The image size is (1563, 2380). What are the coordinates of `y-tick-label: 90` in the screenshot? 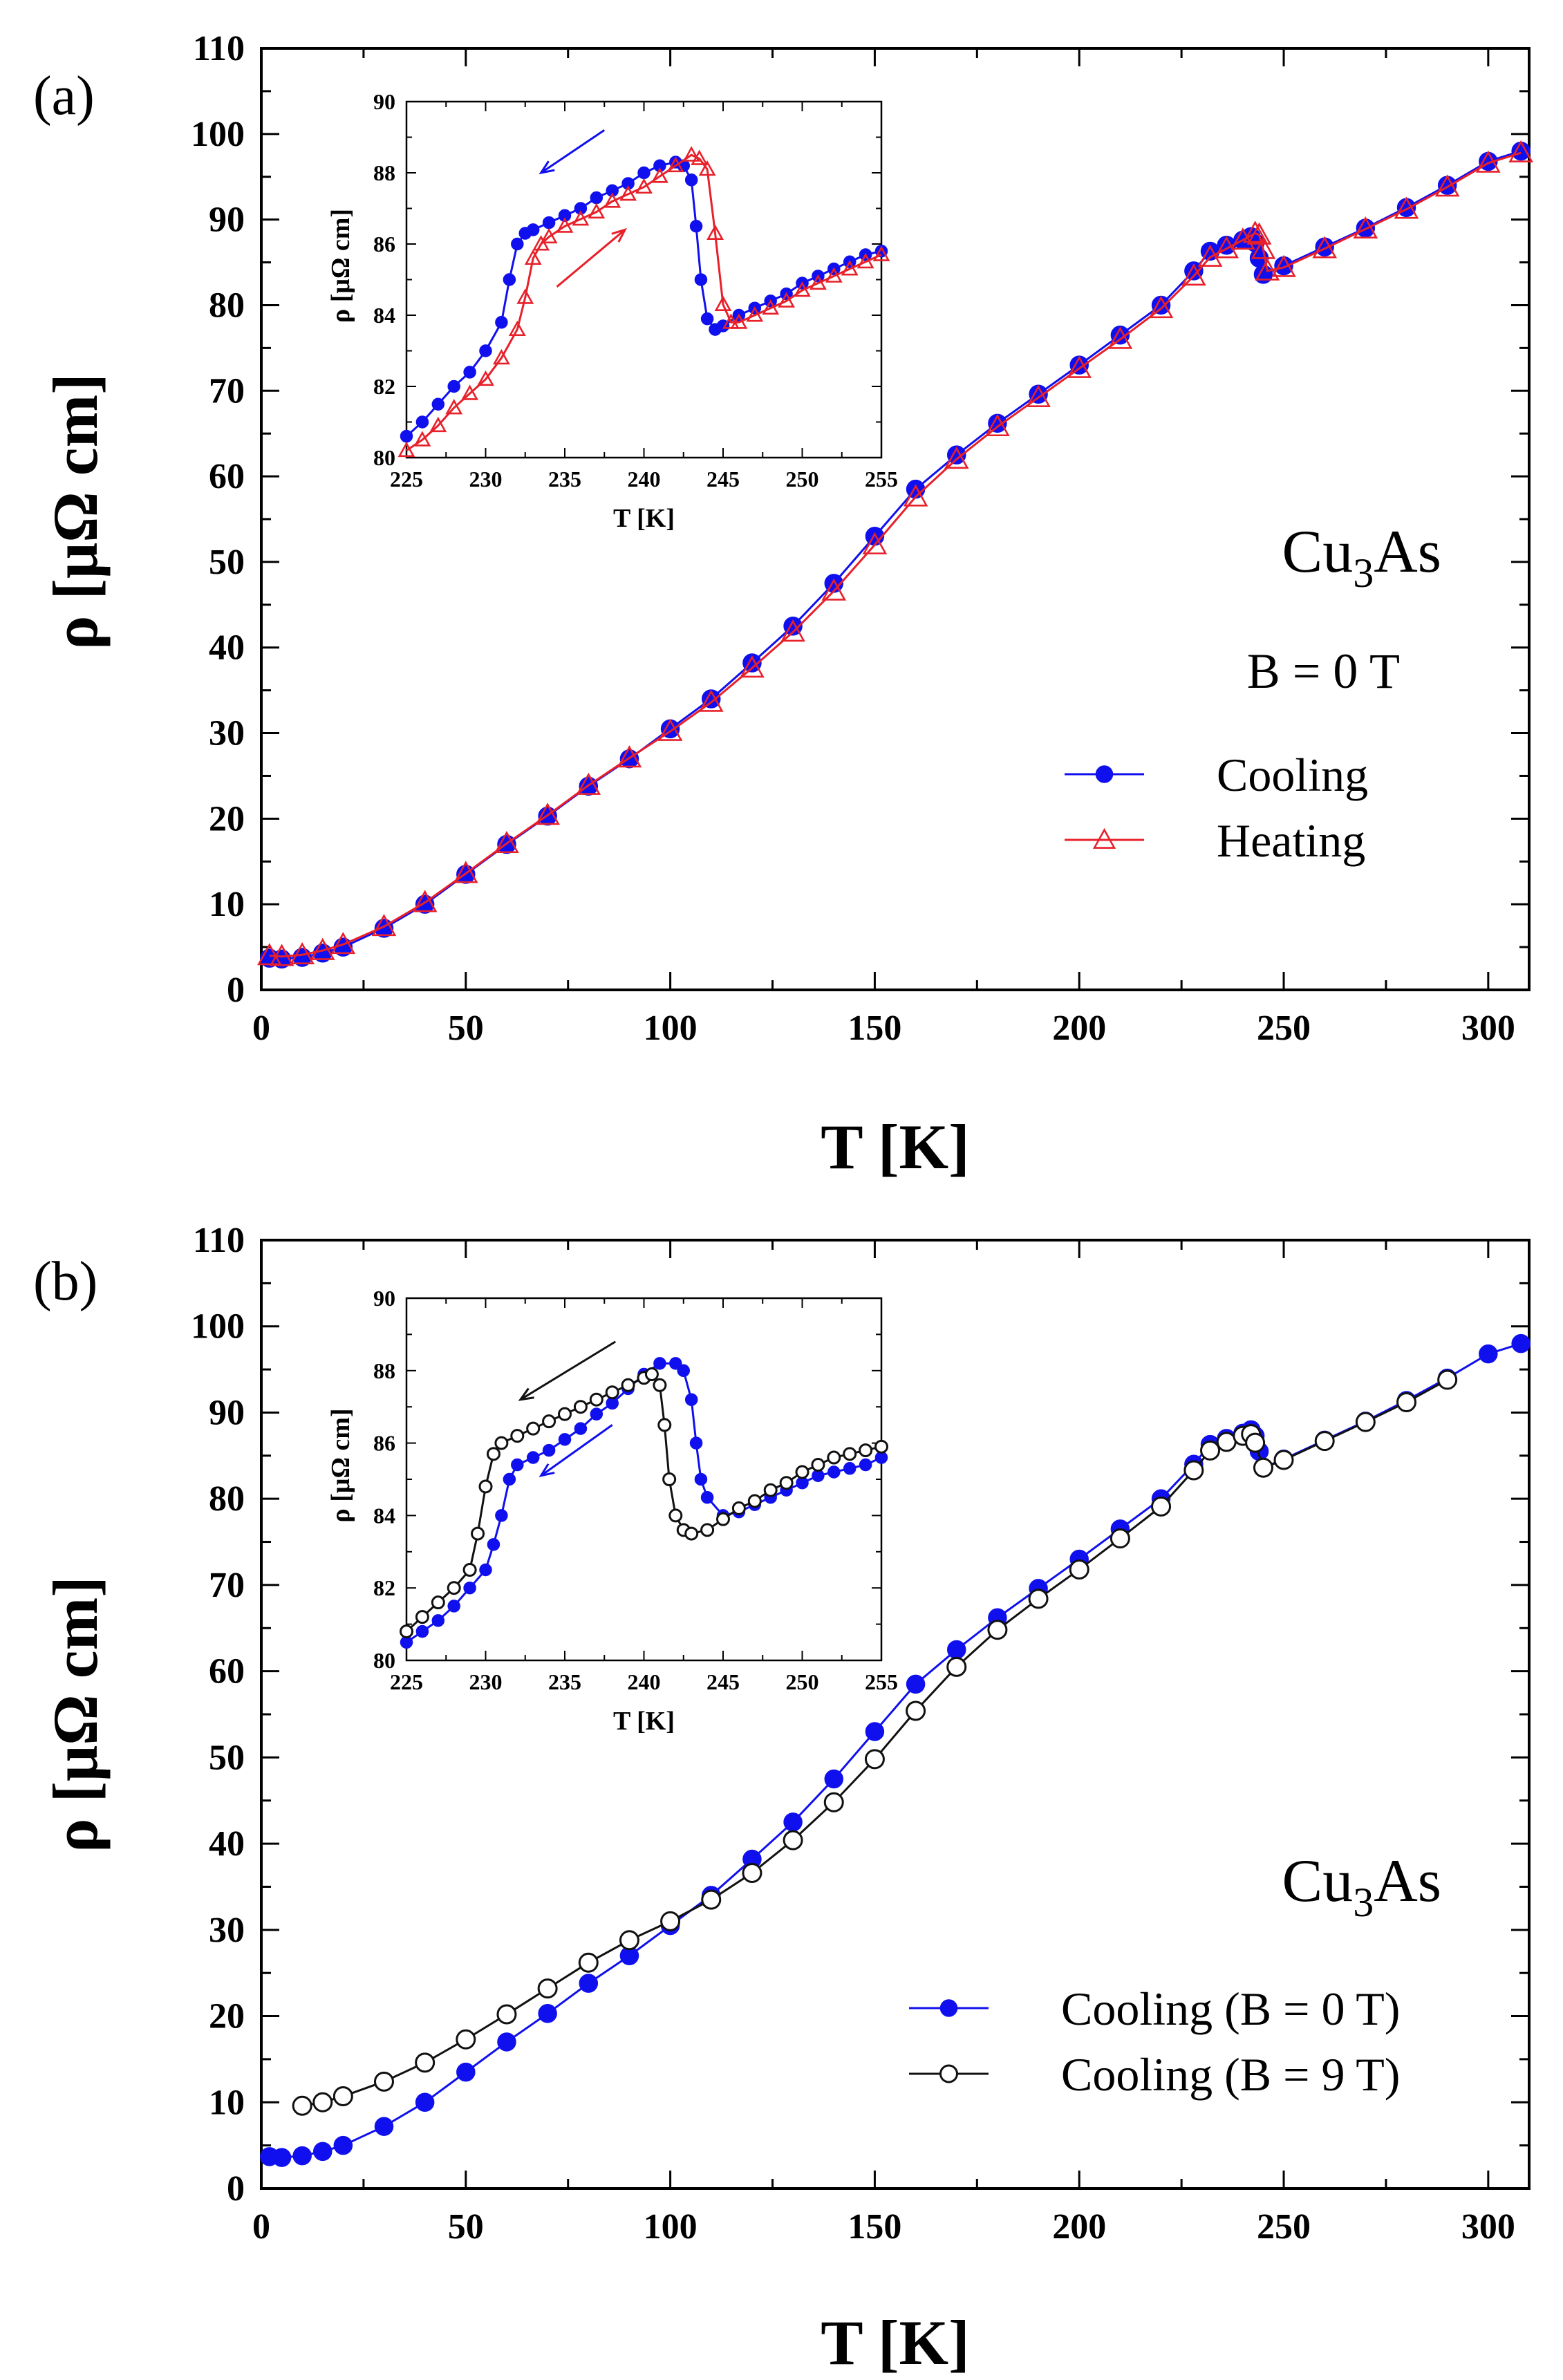 It's located at (227, 220).